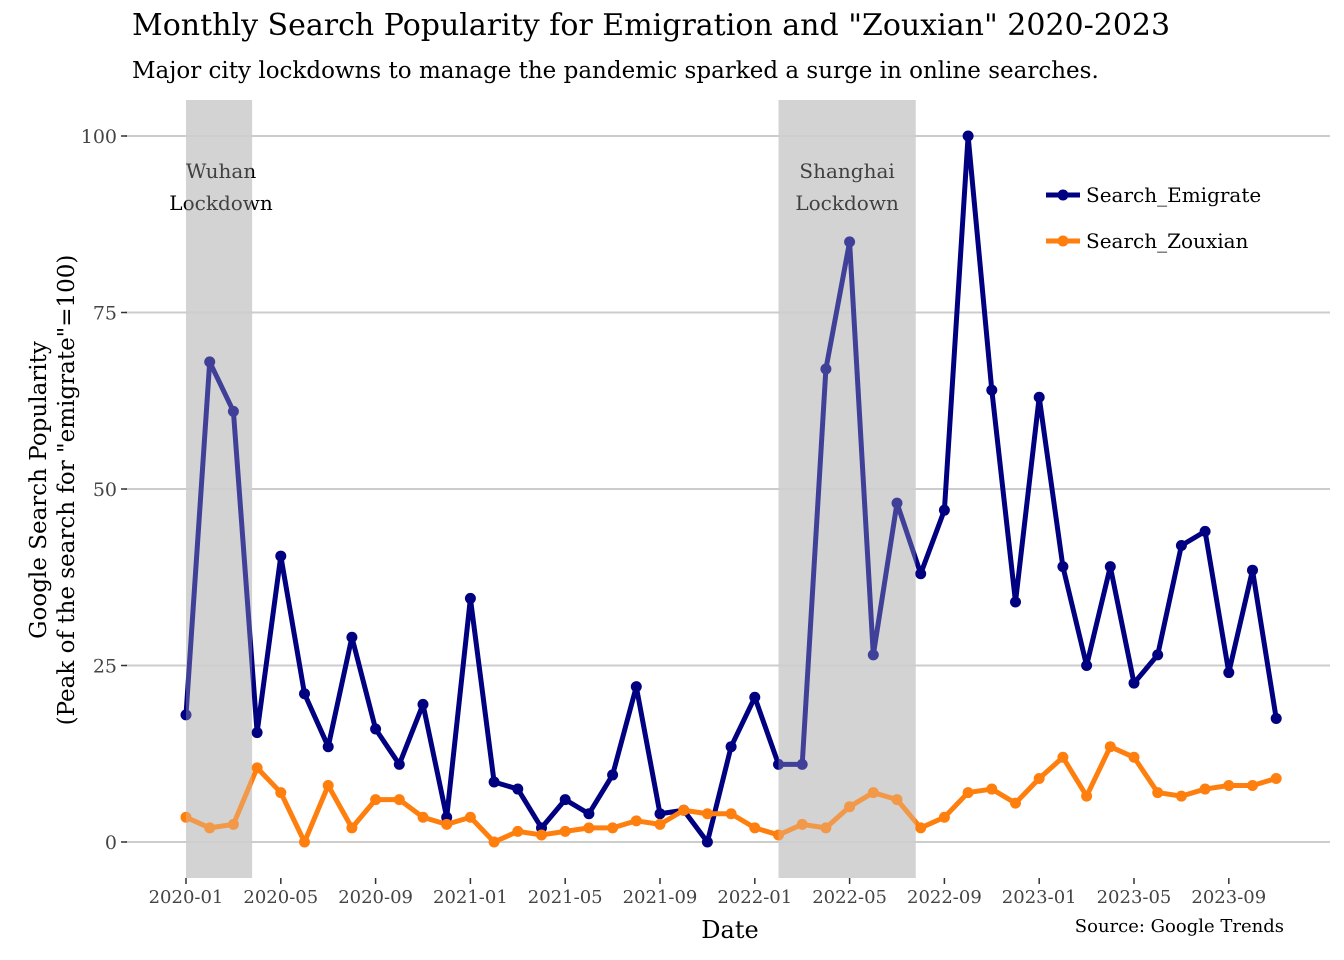 This screenshot has width=1344, height=960. What do you see at coordinates (375, 897) in the screenshot?
I see `x-tick-label: 2020-09` at bounding box center [375, 897].